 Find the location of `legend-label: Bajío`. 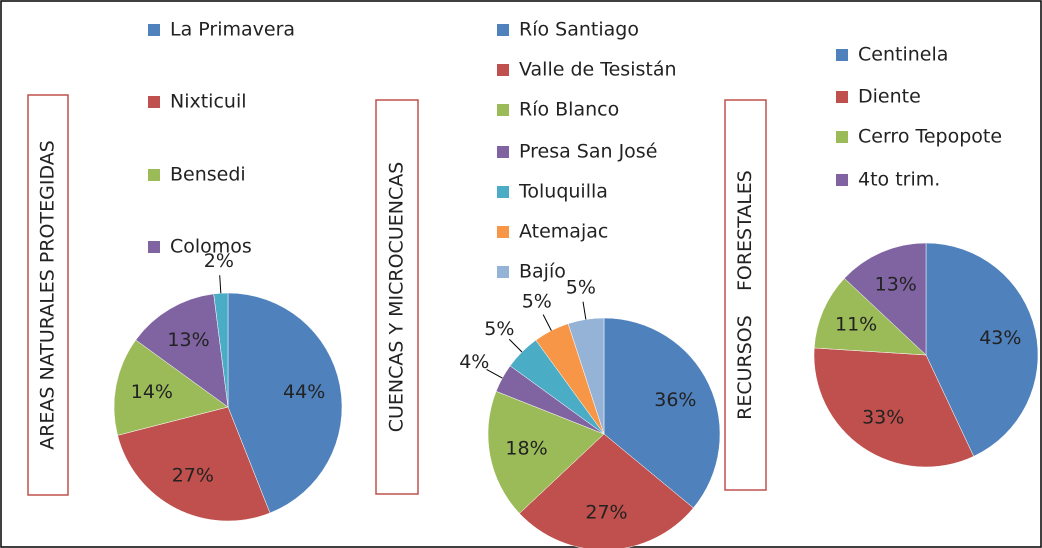

legend-label: Bajío is located at coordinates (542, 272).